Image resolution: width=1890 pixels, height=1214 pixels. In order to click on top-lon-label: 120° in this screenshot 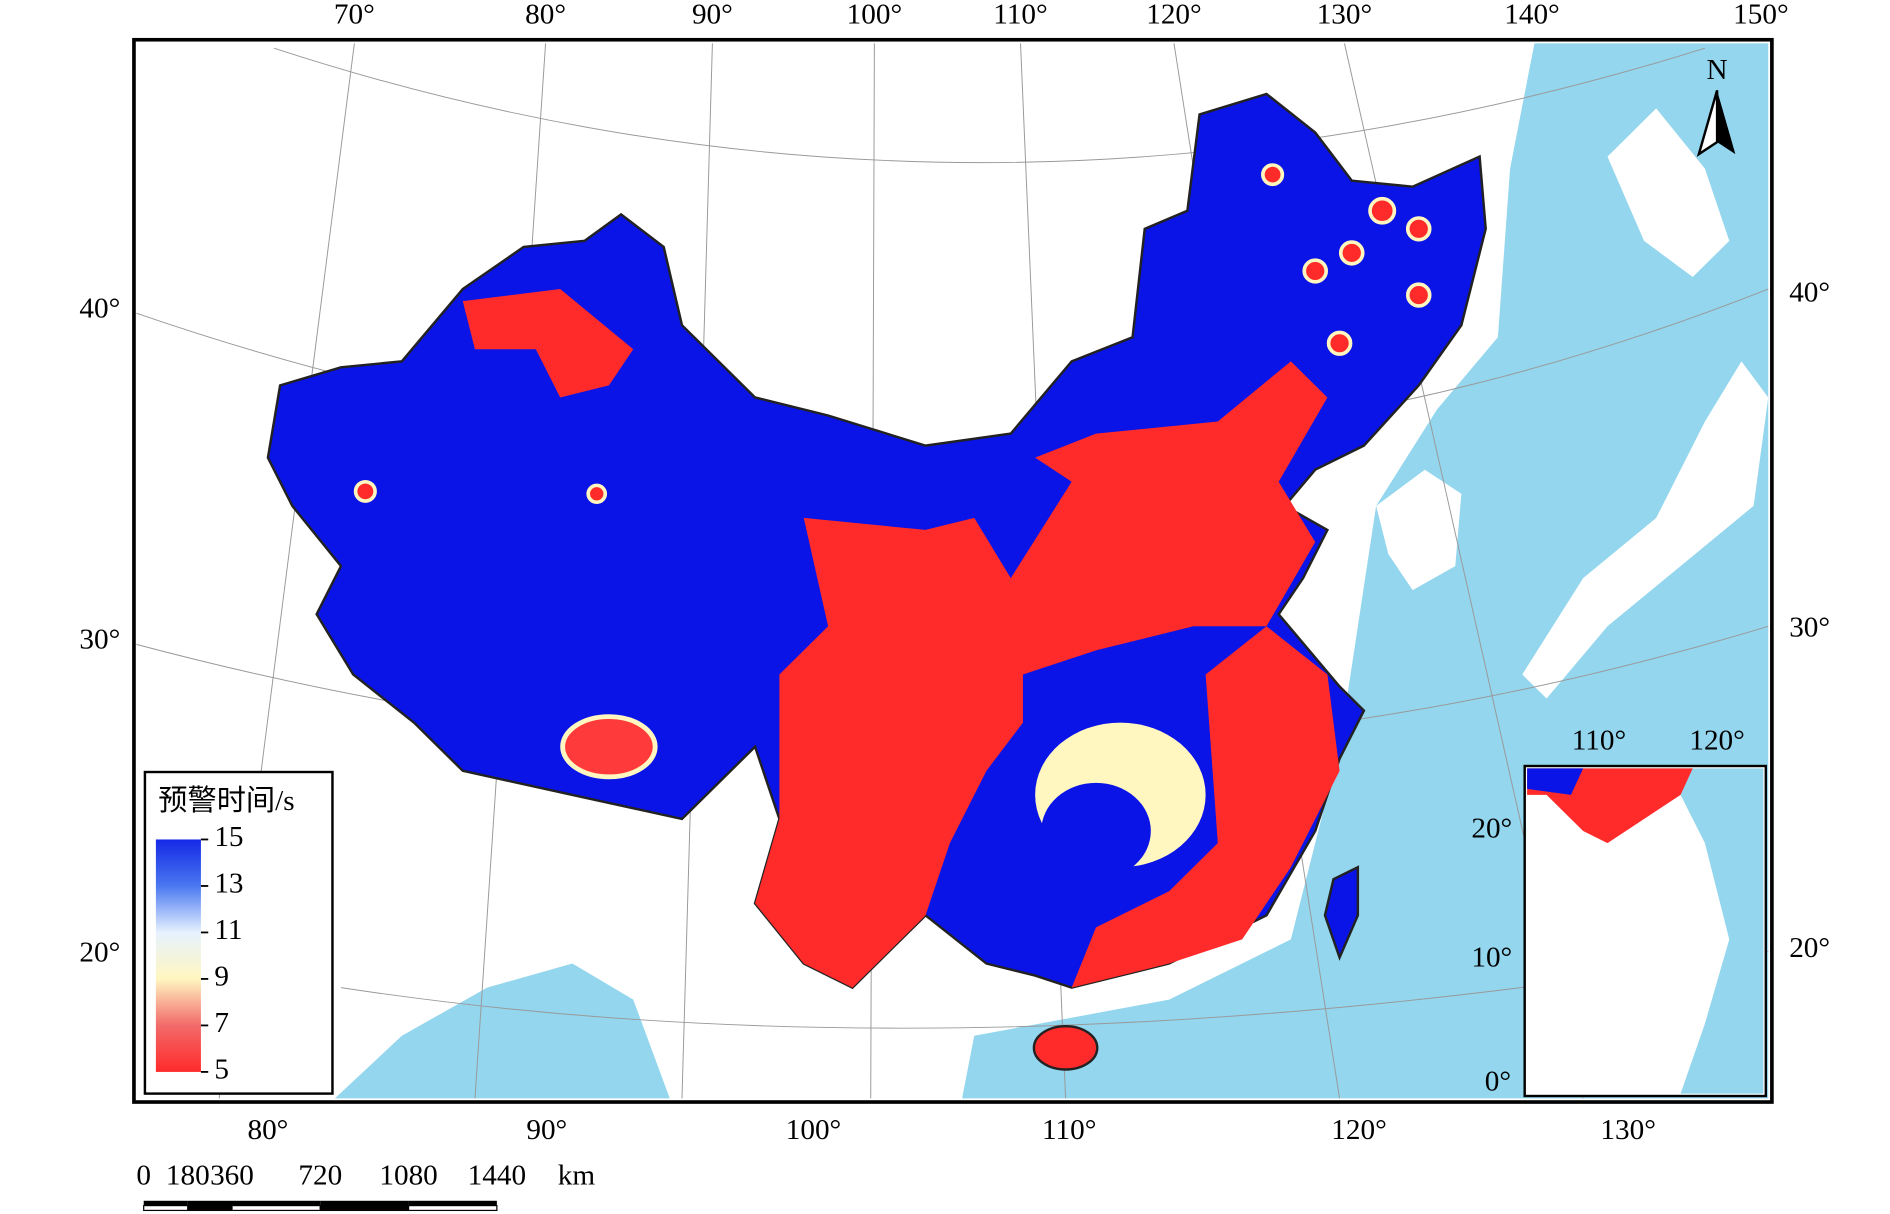, I will do `click(1173, 15)`.